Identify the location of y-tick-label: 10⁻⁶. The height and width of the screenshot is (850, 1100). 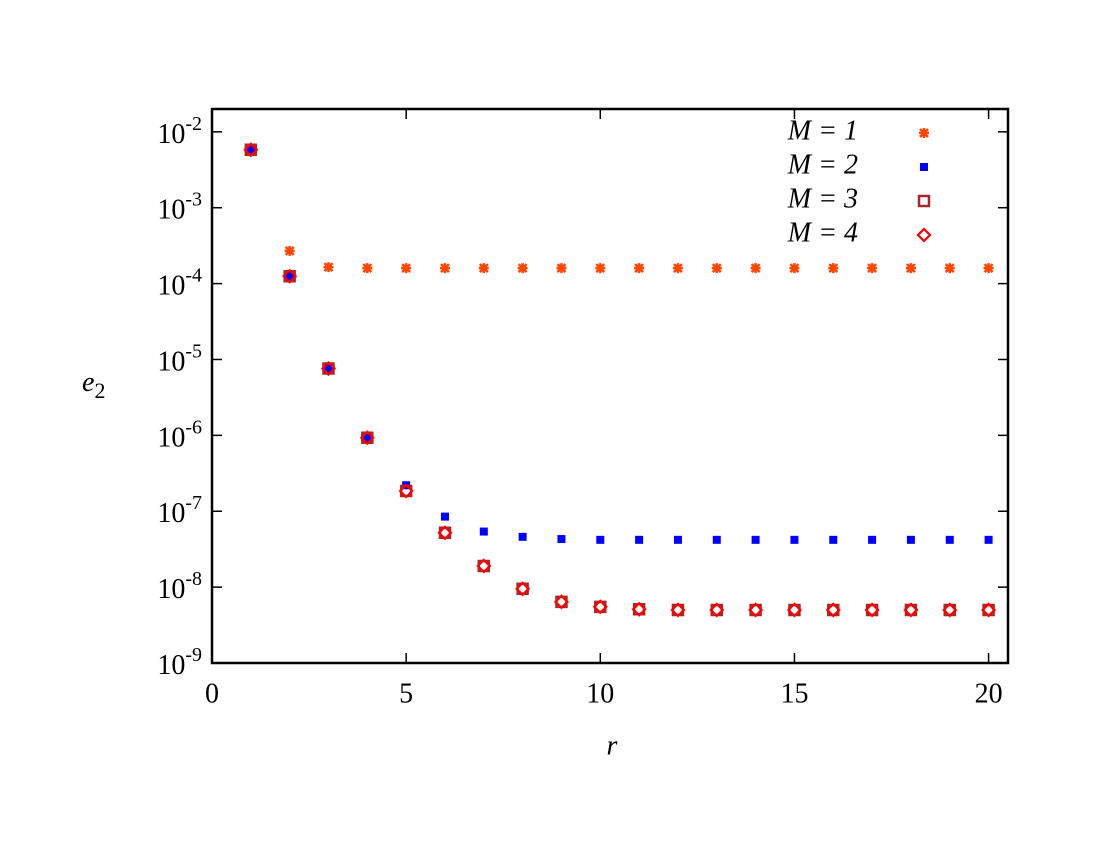
(179, 435).